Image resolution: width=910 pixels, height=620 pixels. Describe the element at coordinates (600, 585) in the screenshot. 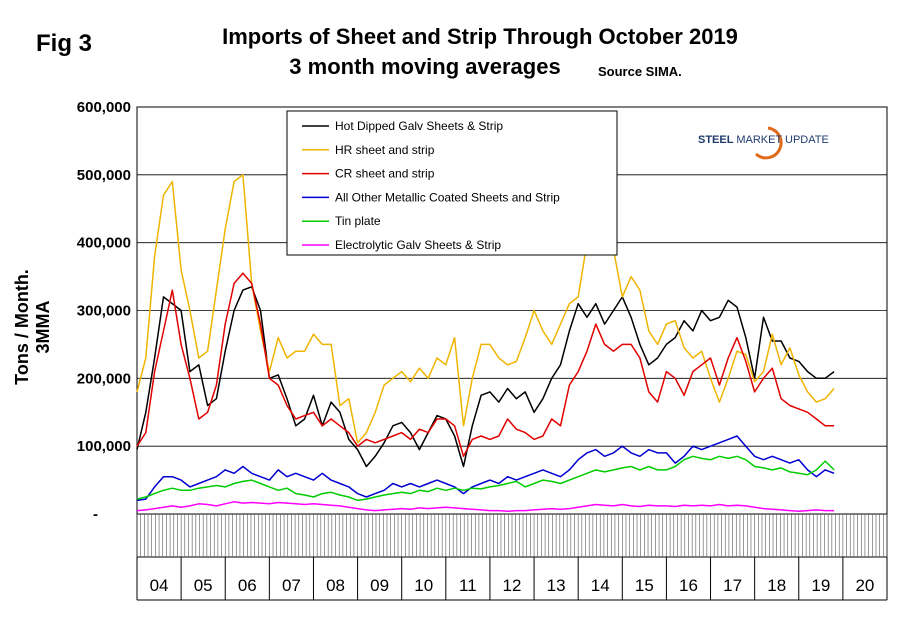

I see `x-tick-label: 14` at that location.